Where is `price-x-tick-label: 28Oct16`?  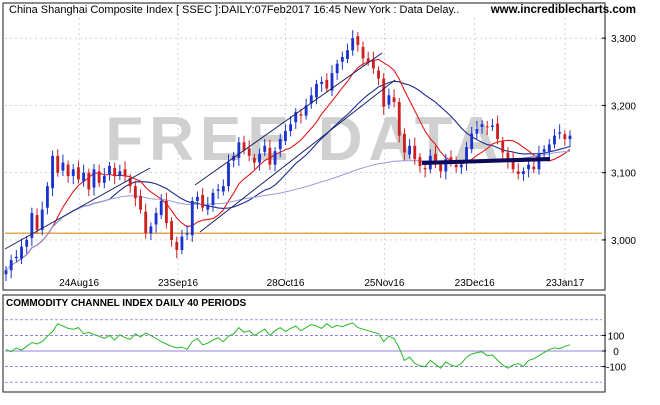 price-x-tick-label: 28Oct16 is located at coordinates (286, 283).